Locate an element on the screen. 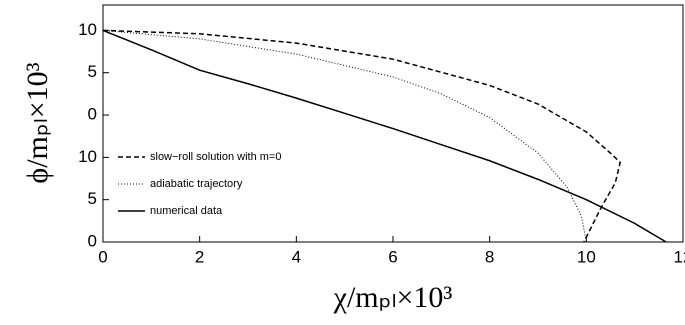 The image size is (685, 325). x-tick-label: 10 is located at coordinates (586, 256).